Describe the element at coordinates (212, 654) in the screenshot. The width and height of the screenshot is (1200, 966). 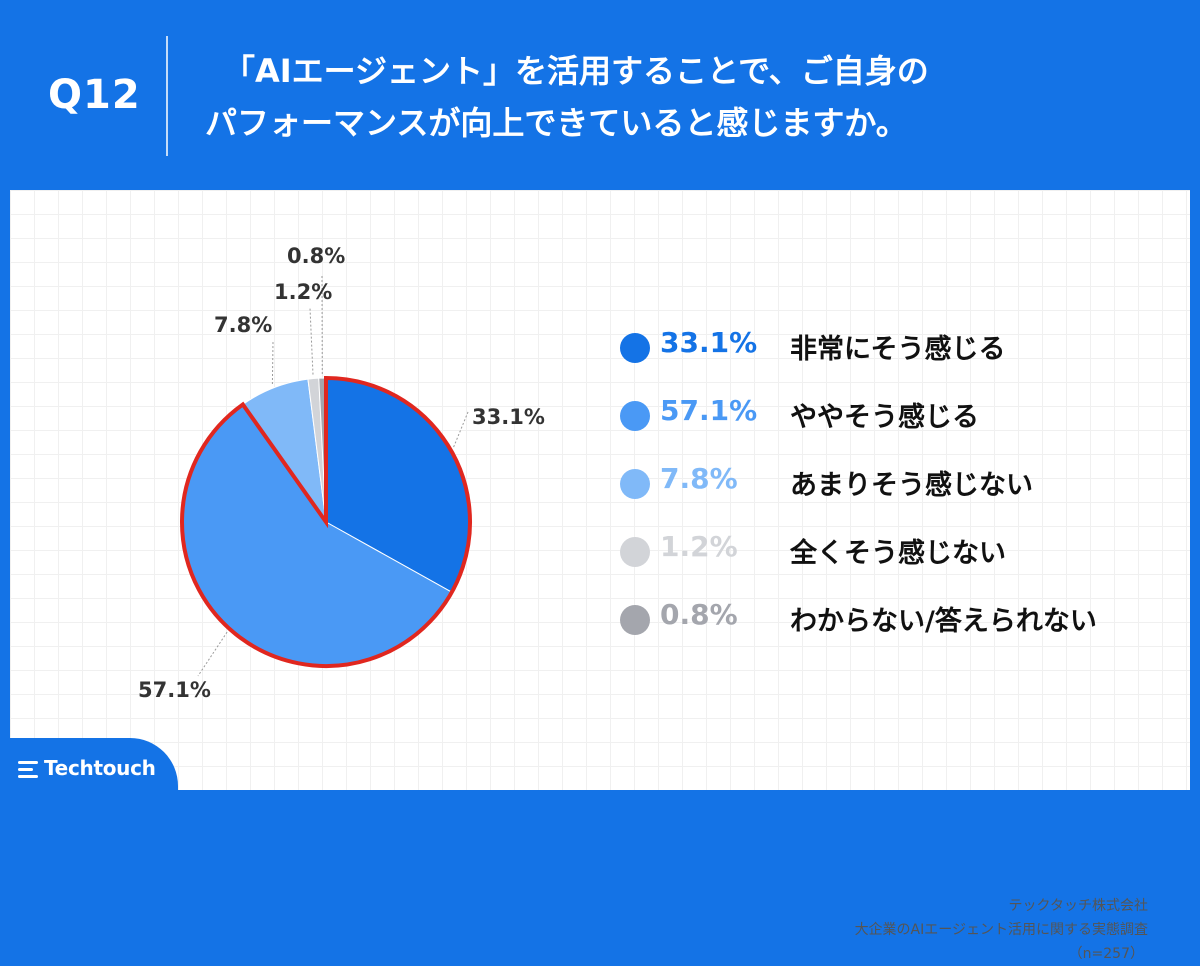
I see `leader-line-somewhat-agree` at that location.